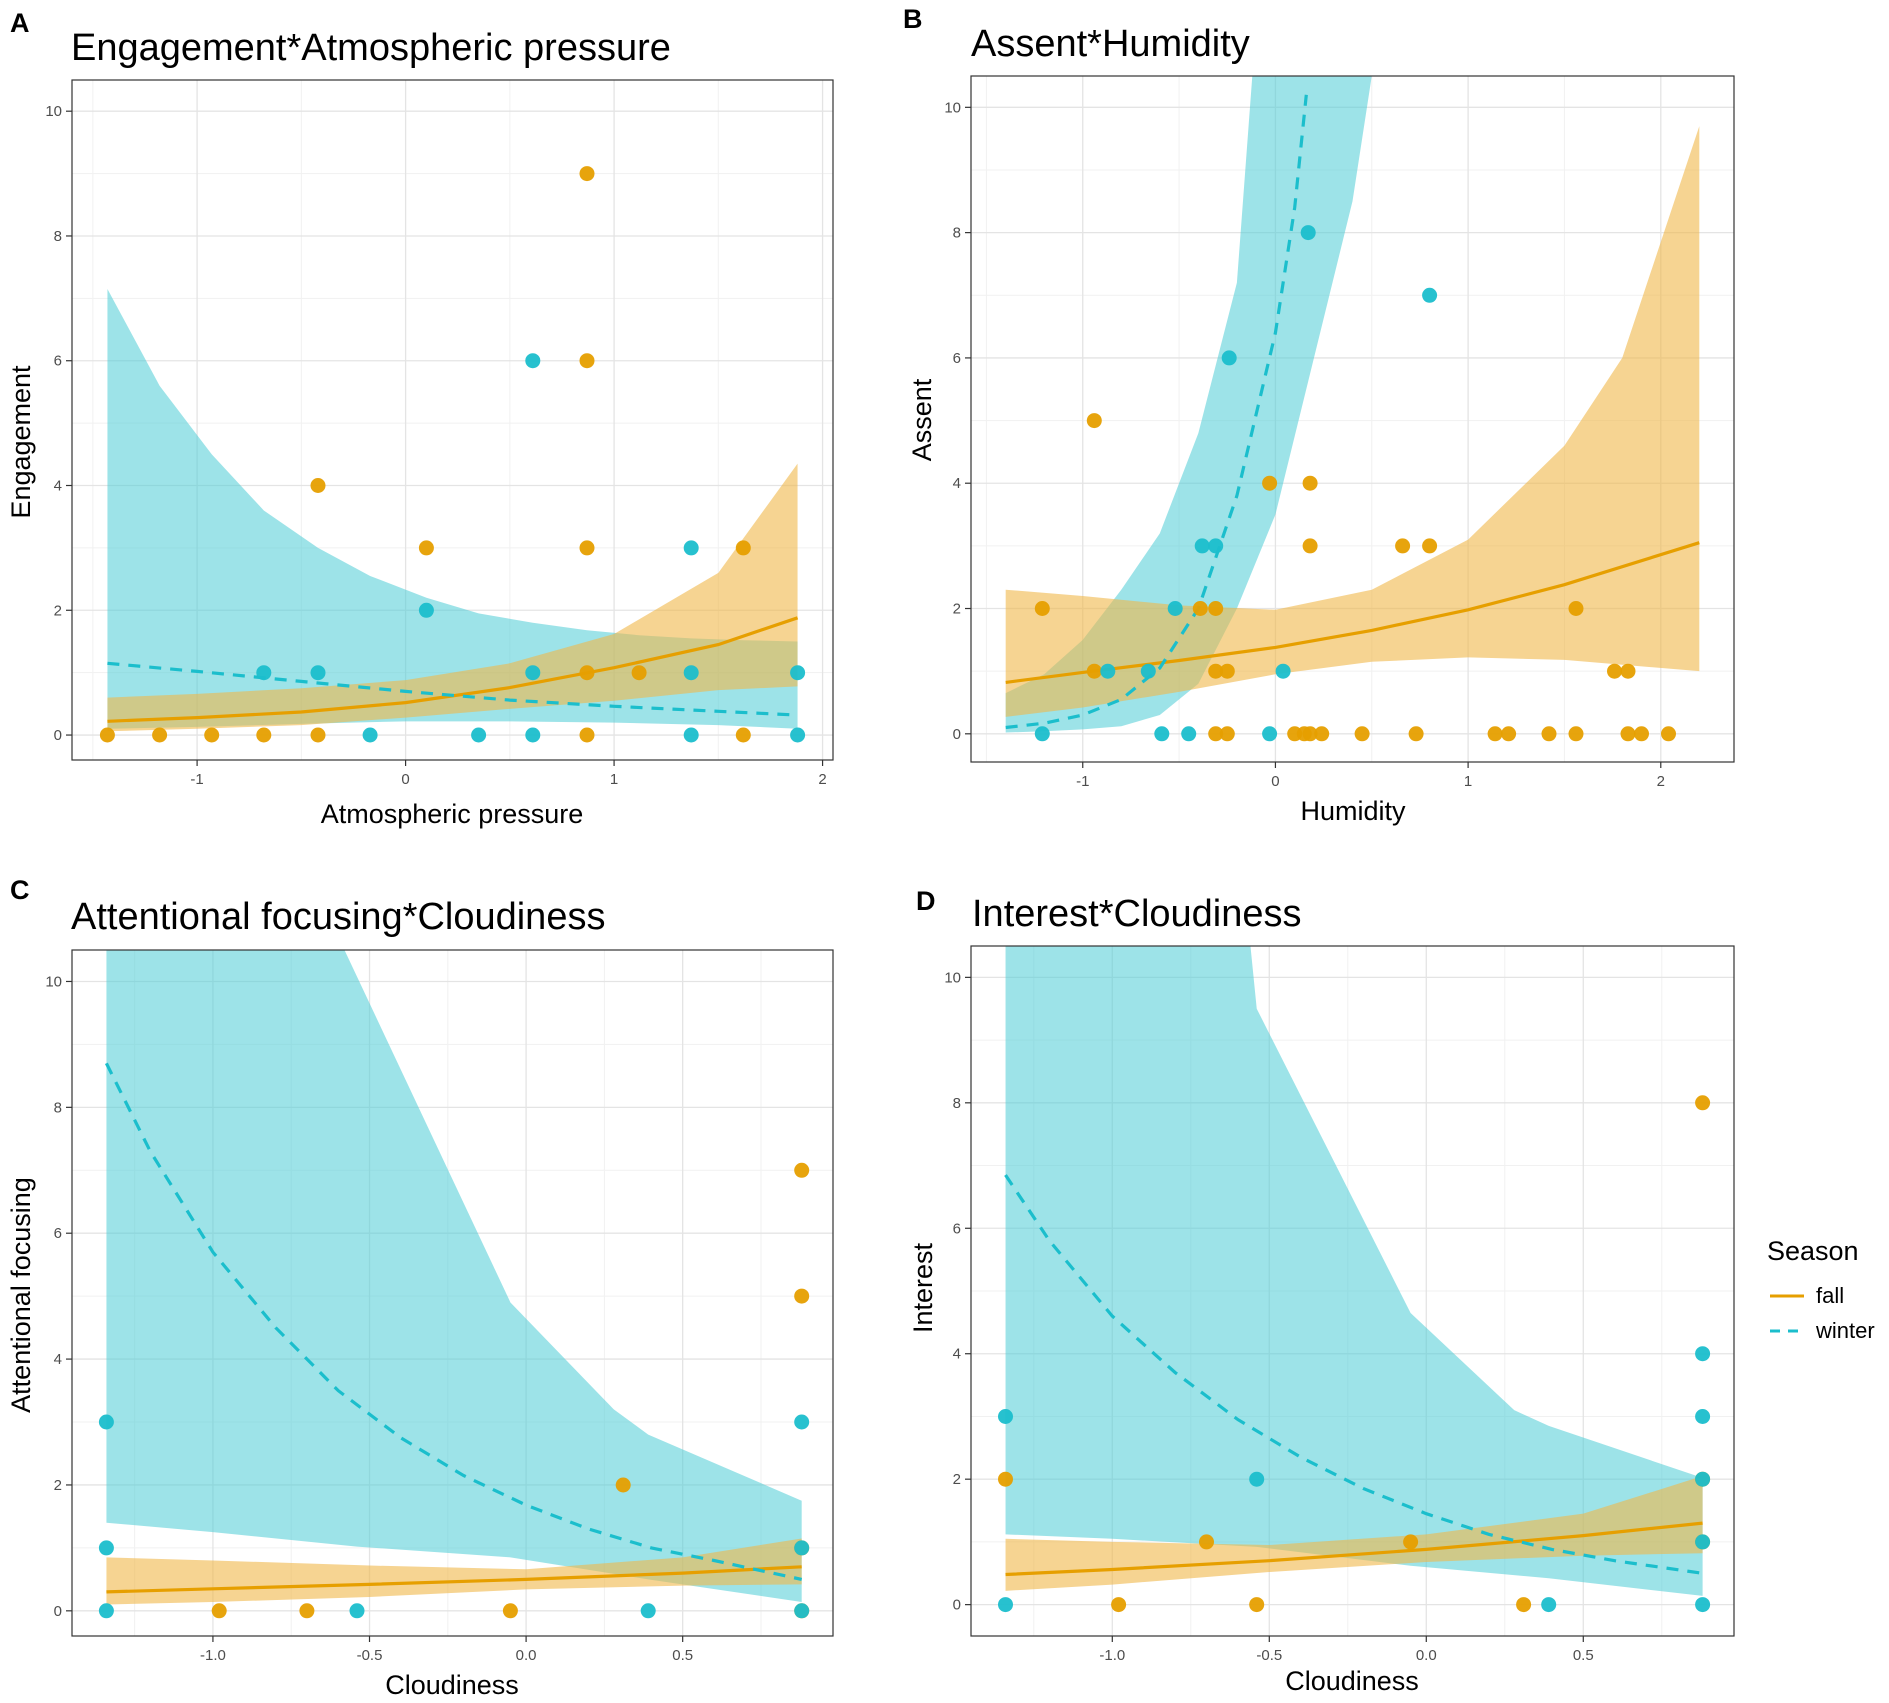 Image resolution: width=1889 pixels, height=1703 pixels. I want to click on panel-b-x-tick-label: -1, so click(1082, 781).